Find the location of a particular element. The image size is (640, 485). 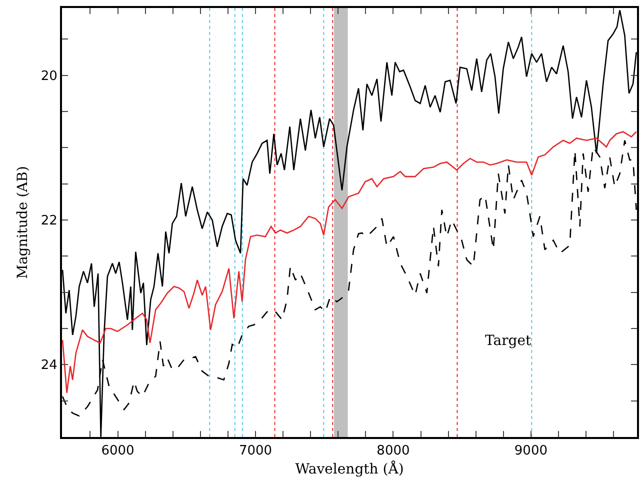

y-tick-label: 24 is located at coordinates (49, 366).